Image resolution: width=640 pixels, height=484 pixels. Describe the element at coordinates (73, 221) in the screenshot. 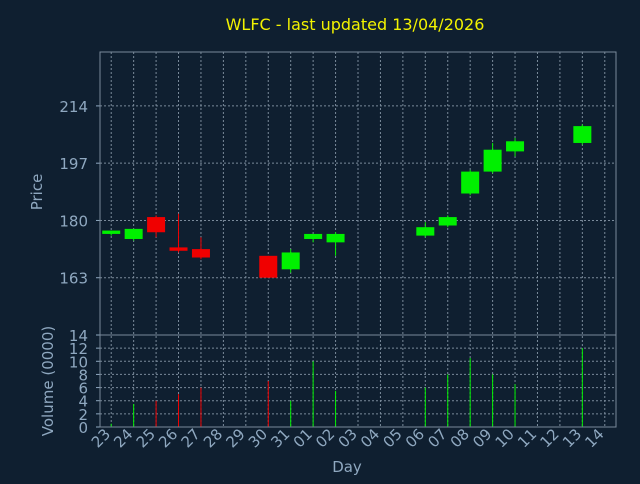

I see `price-tick-label: 180` at that location.